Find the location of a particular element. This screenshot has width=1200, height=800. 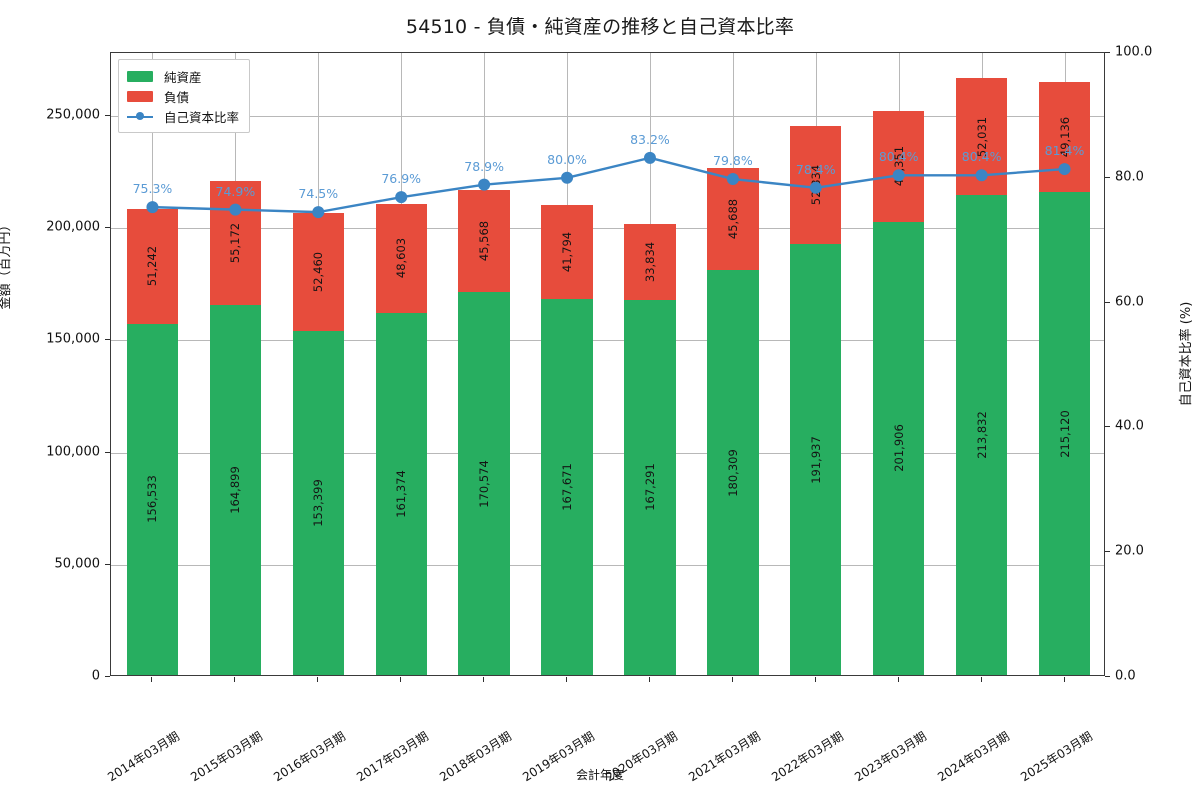

y-axis-left-tick-label: 0 is located at coordinates (95, 676).